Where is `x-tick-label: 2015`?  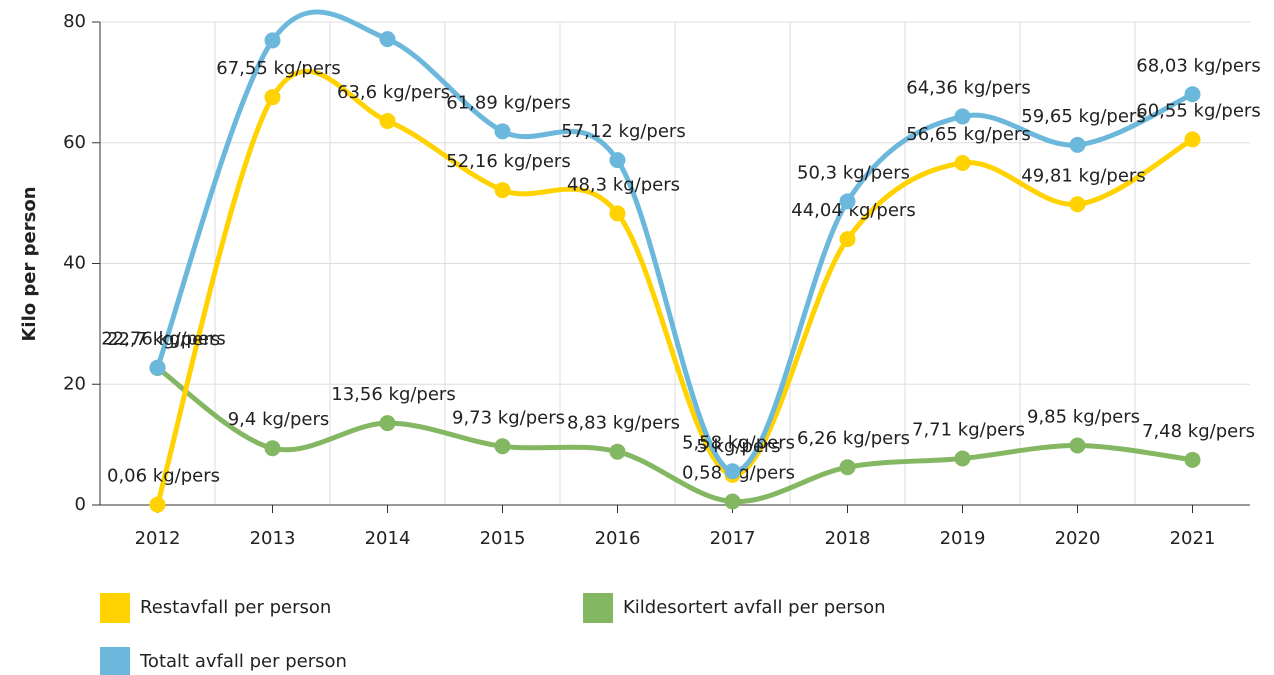 x-tick-label: 2015 is located at coordinates (503, 538).